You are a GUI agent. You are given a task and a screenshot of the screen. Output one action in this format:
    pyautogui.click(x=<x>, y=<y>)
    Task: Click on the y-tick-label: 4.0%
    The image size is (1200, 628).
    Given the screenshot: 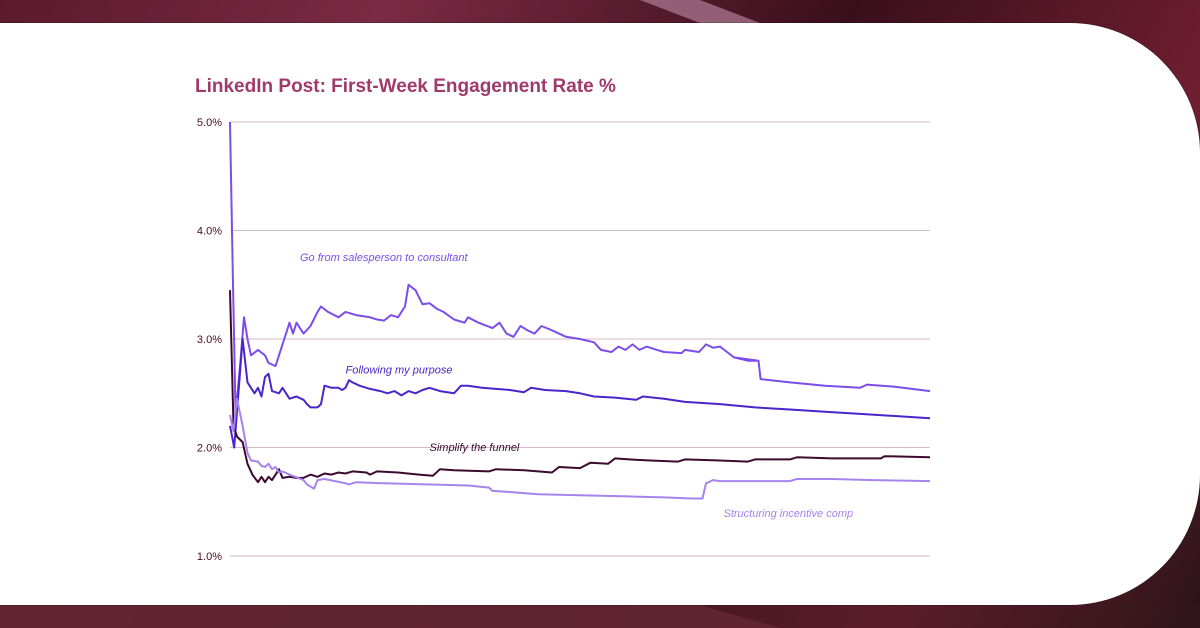 What is the action you would take?
    pyautogui.click(x=209, y=232)
    